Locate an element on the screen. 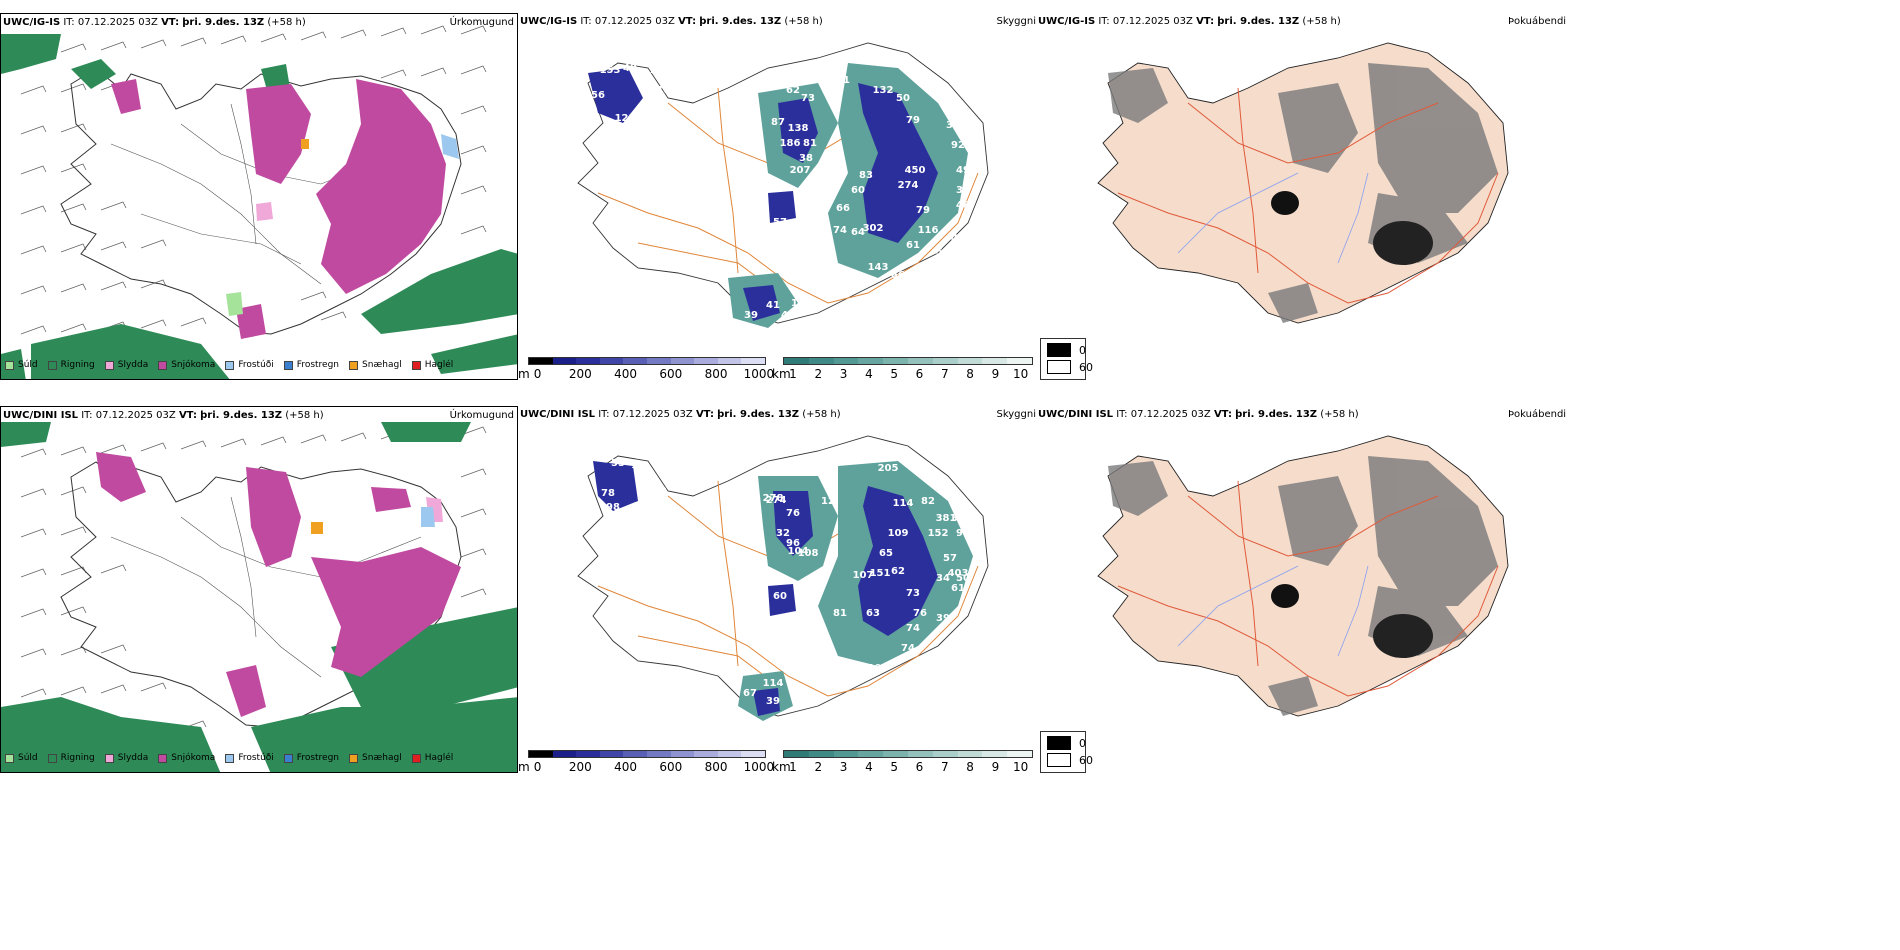 This screenshot has width=1900, height=950. cloudbase-tick: 800 is located at coordinates (716, 766).